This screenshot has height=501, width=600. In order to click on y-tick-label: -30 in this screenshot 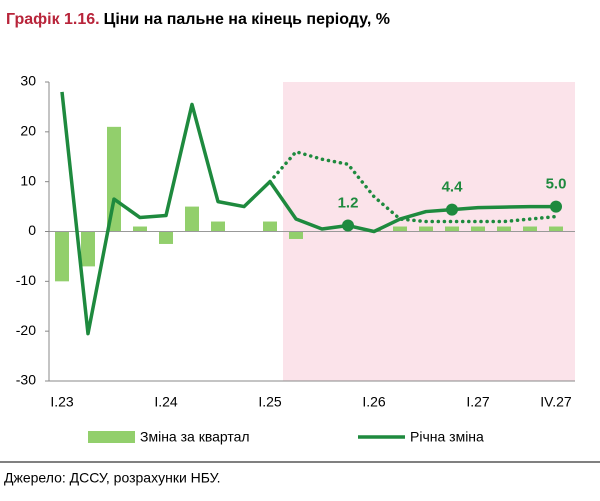, I will do `click(26, 380)`.